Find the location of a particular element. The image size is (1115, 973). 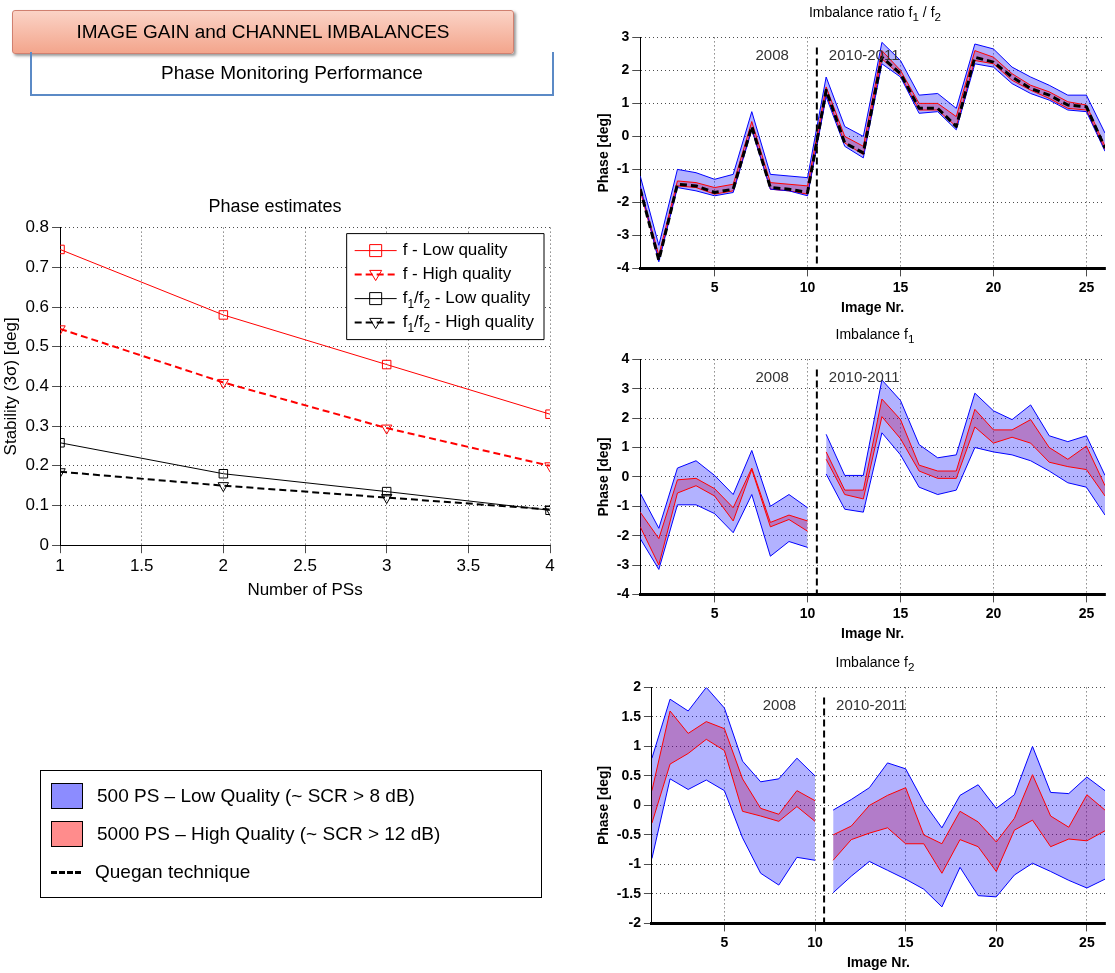

y-tick-label: 0.1 is located at coordinates (37, 505).